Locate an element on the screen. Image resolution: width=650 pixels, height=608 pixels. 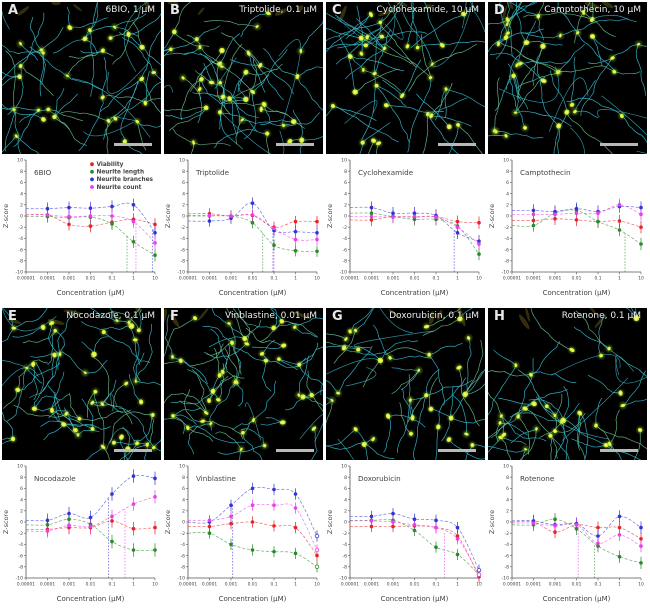
x-tick-label: 1 is located at coordinates (619, 585).